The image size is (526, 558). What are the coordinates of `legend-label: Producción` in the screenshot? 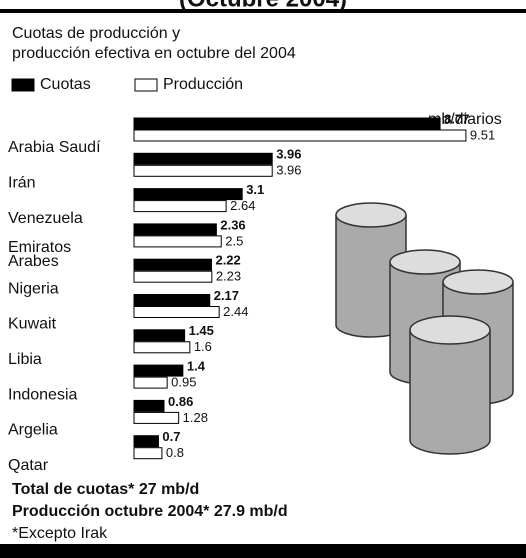 It's located at (203, 84).